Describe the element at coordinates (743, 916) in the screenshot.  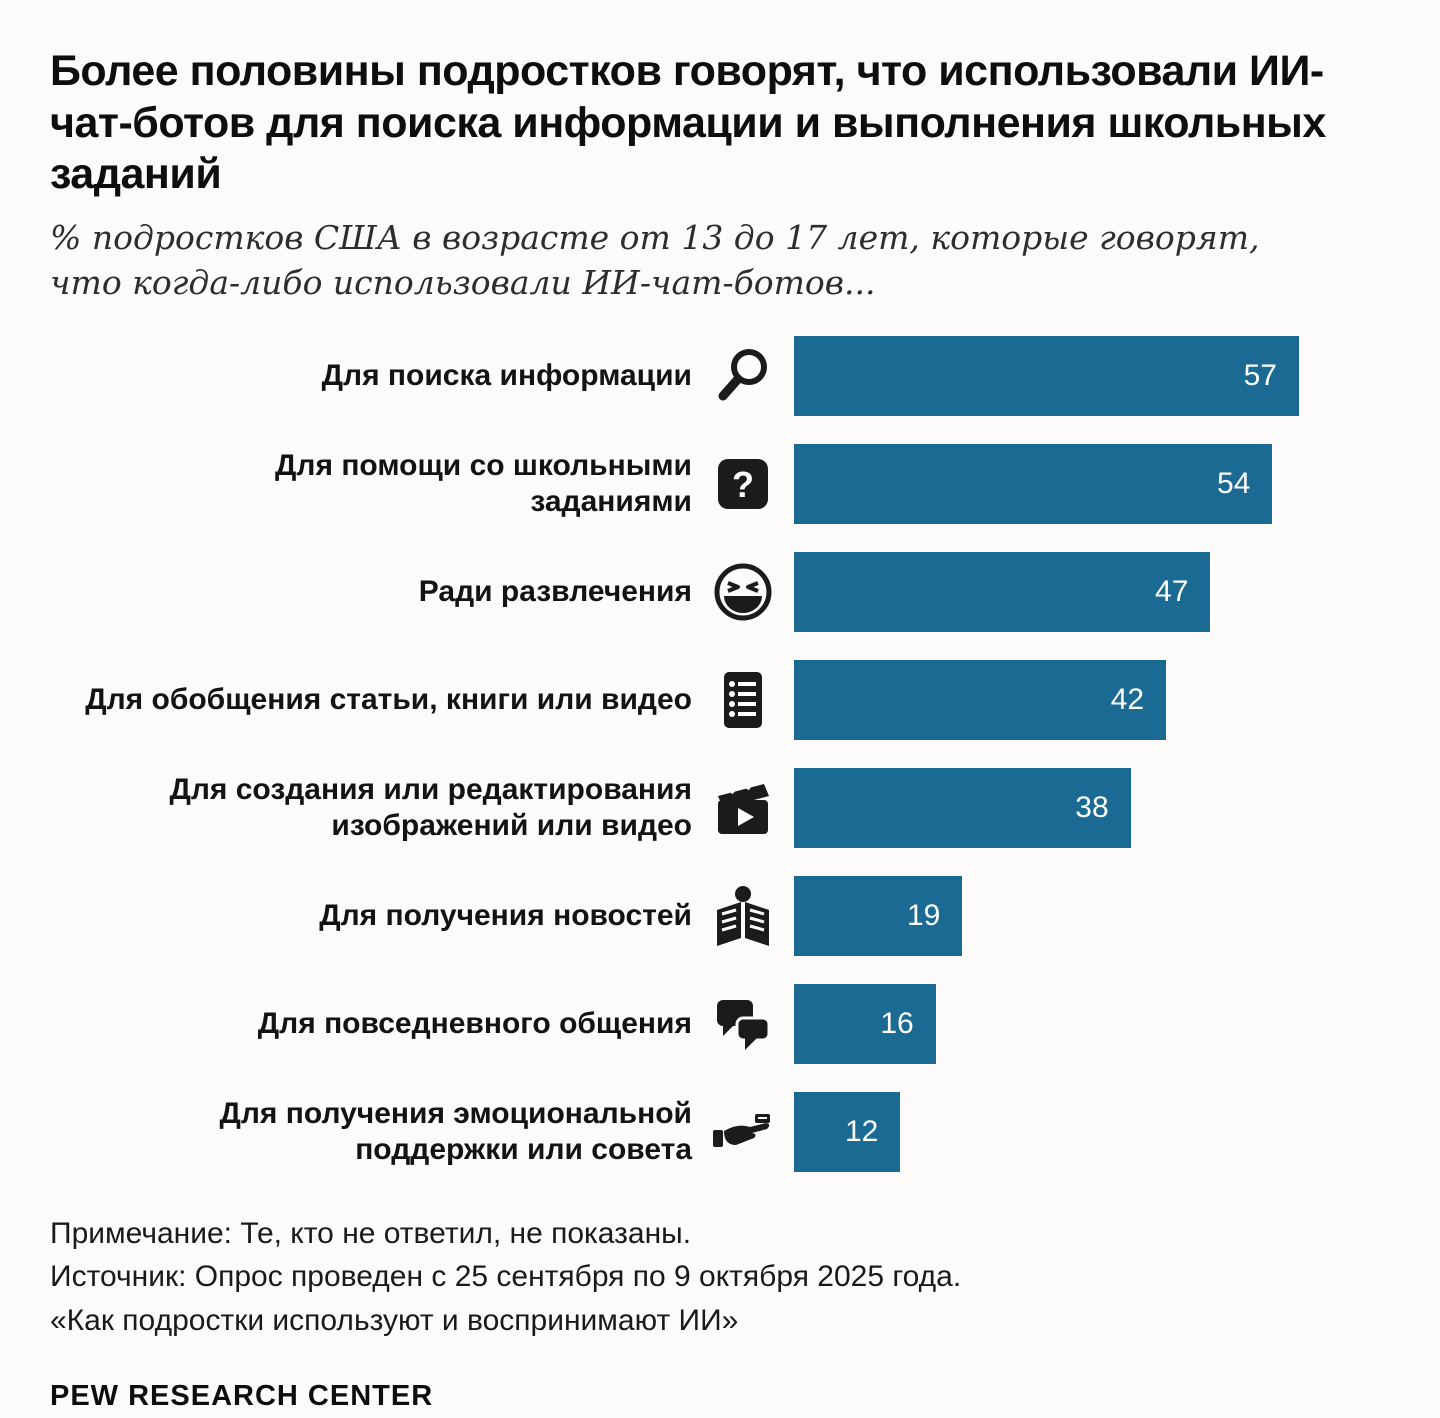
I see `newspaper-reader-icon` at that location.